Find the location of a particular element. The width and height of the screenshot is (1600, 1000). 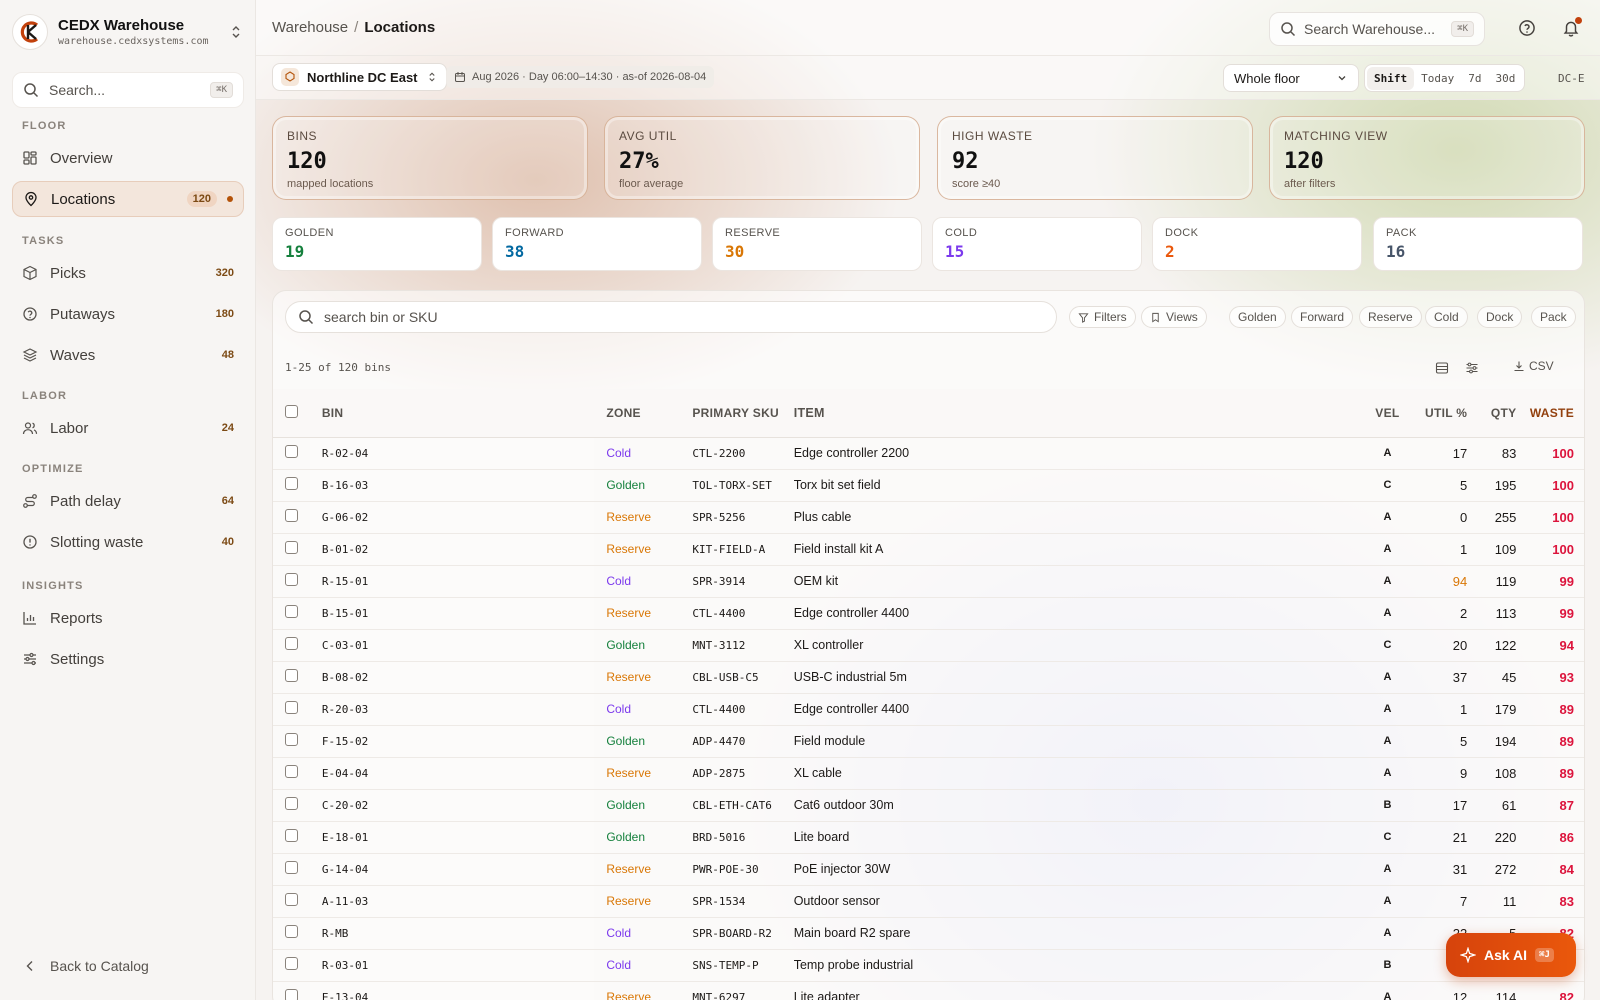

sidebar-item-count: 64 is located at coordinates (227, 501).